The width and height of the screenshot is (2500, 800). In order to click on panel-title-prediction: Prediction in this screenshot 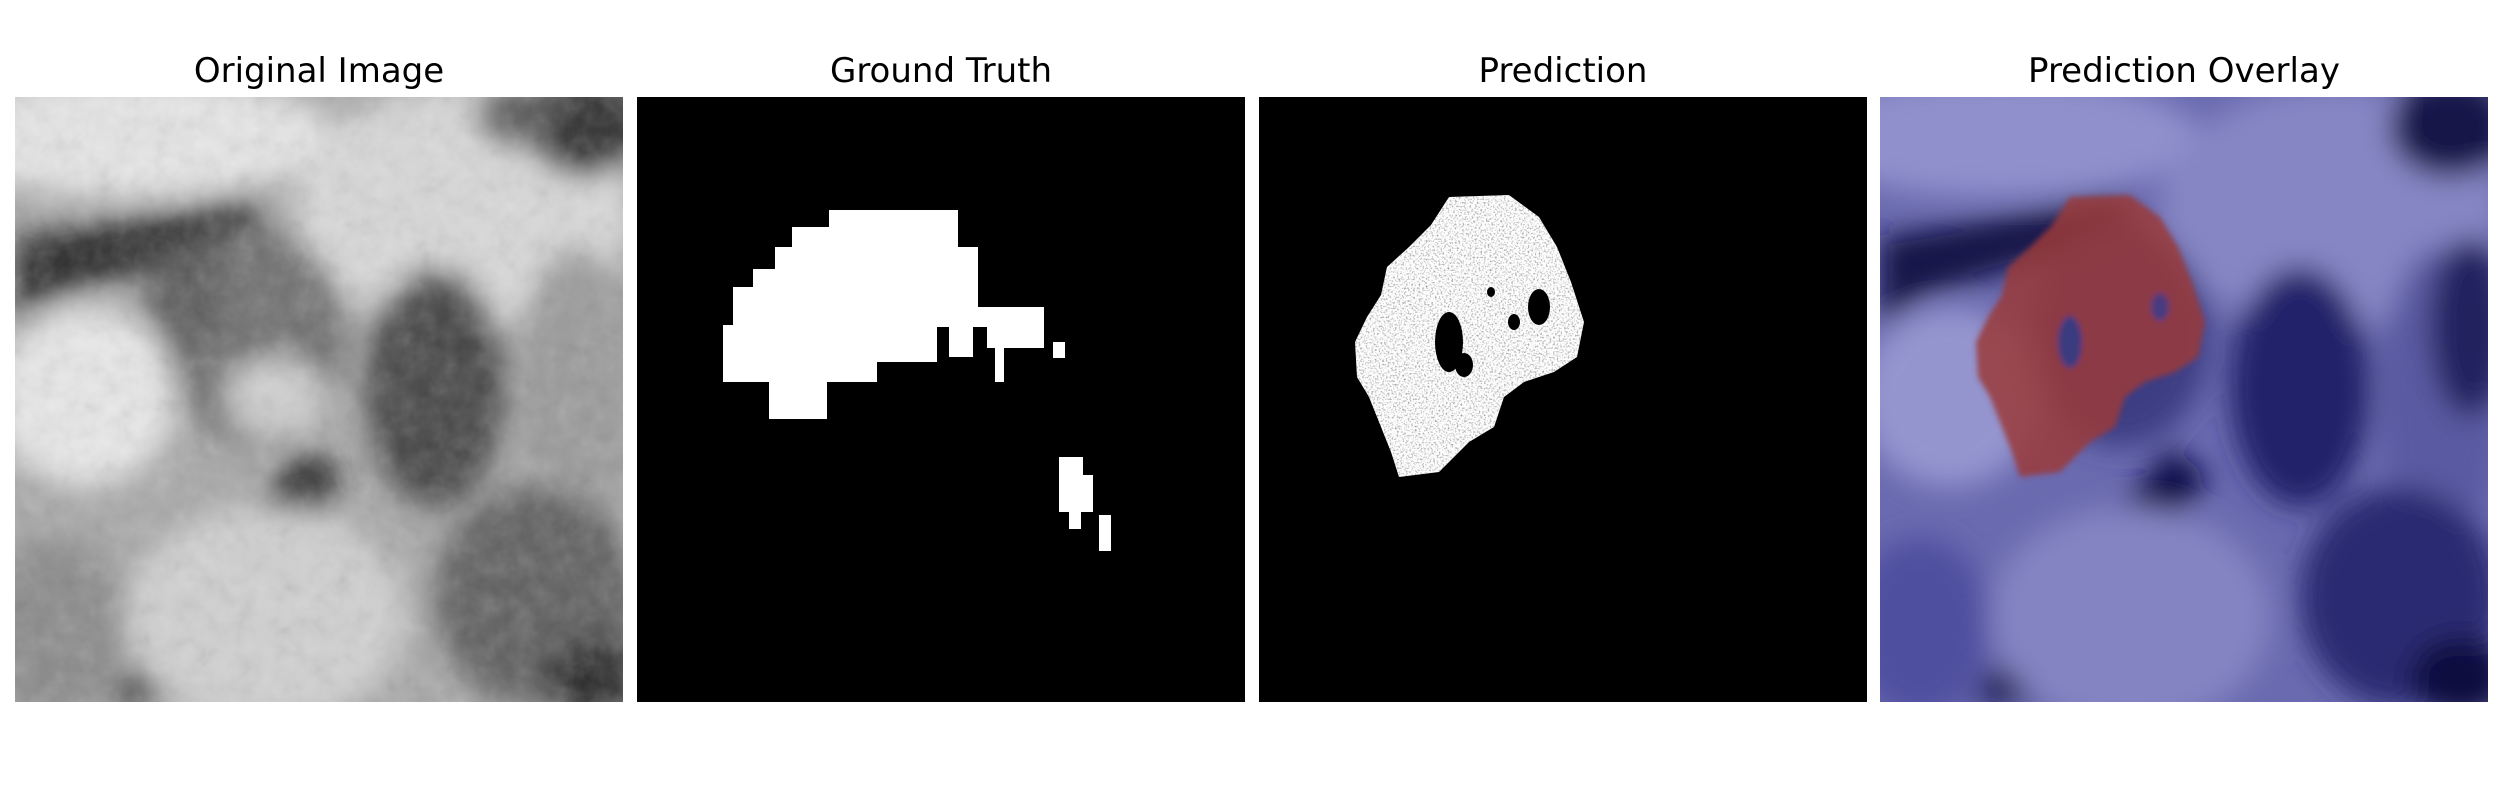, I will do `click(1563, 71)`.